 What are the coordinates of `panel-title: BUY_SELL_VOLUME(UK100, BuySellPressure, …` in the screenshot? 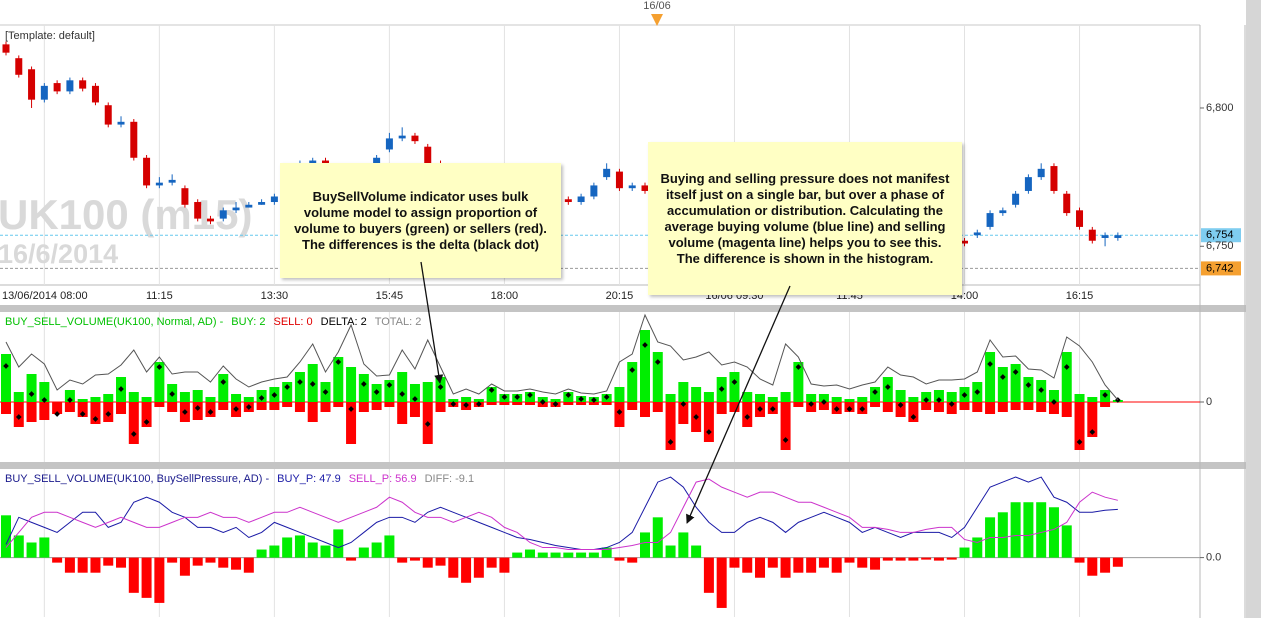 It's located at (137, 479).